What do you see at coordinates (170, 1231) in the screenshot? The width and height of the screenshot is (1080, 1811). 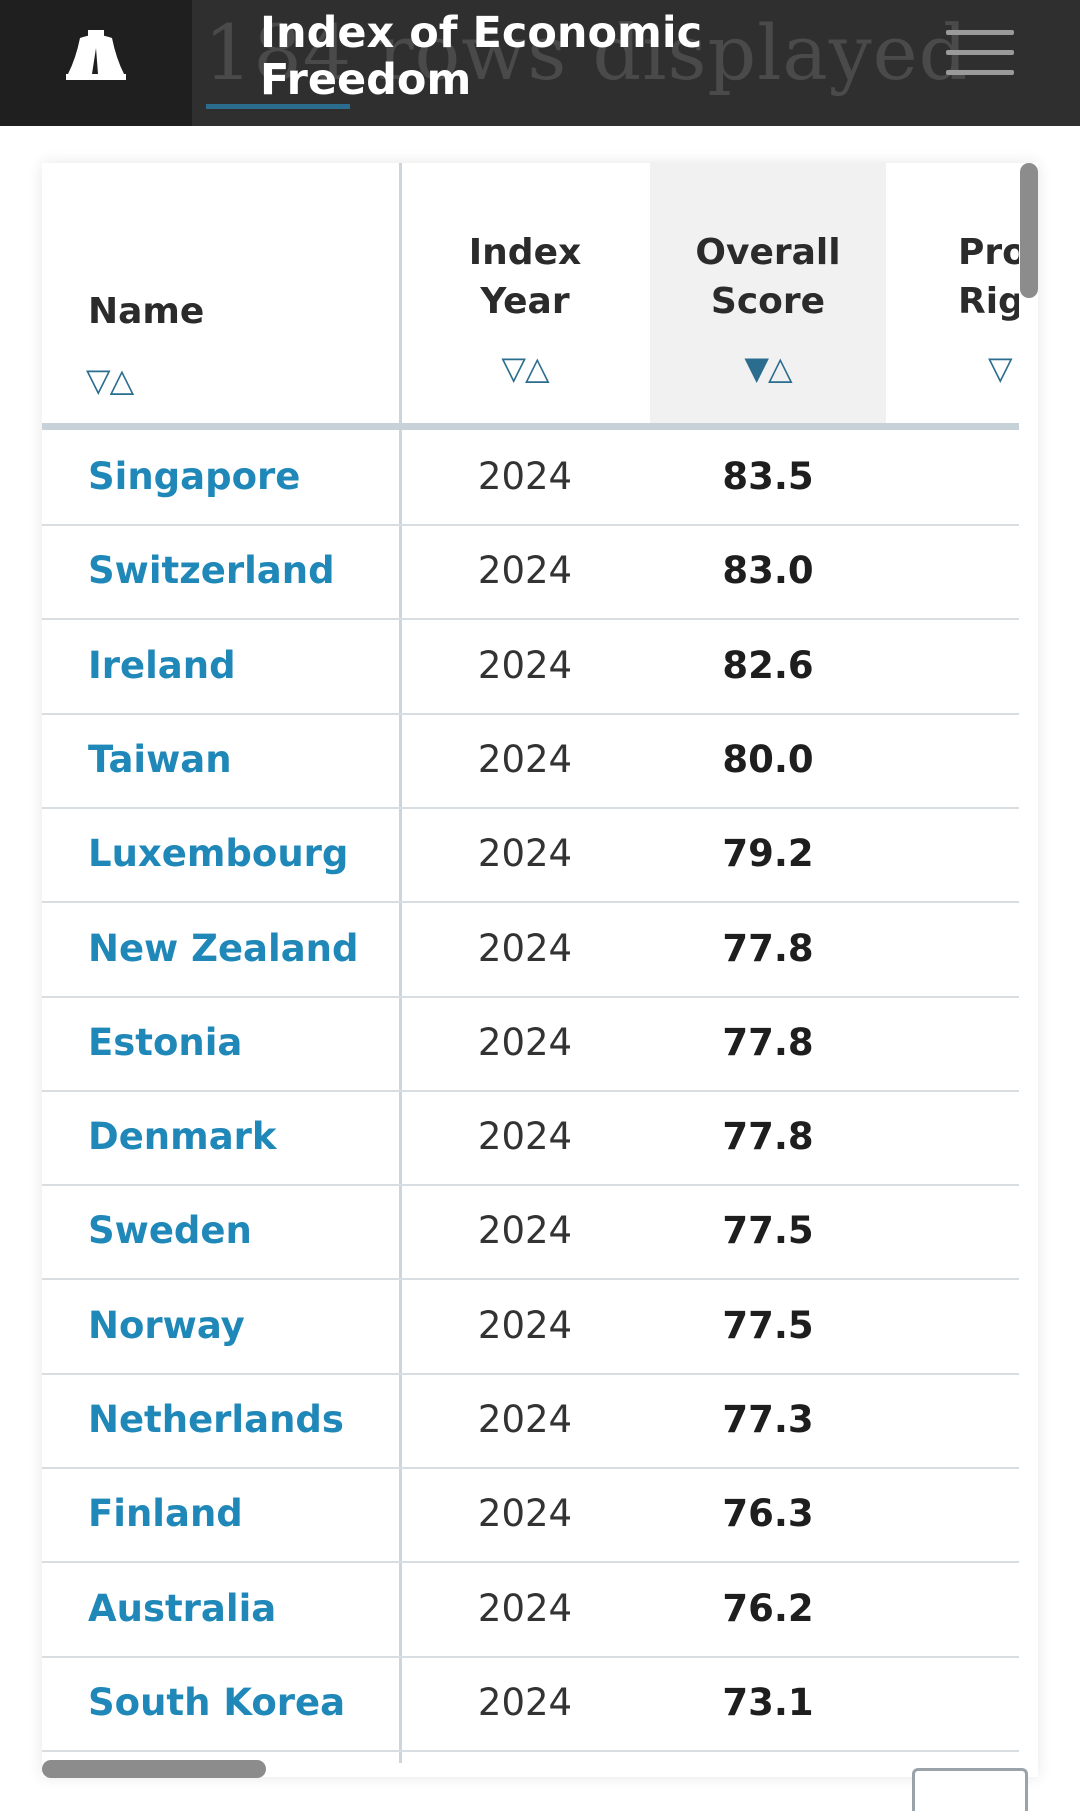 I see `country-link: Sweden` at bounding box center [170, 1231].